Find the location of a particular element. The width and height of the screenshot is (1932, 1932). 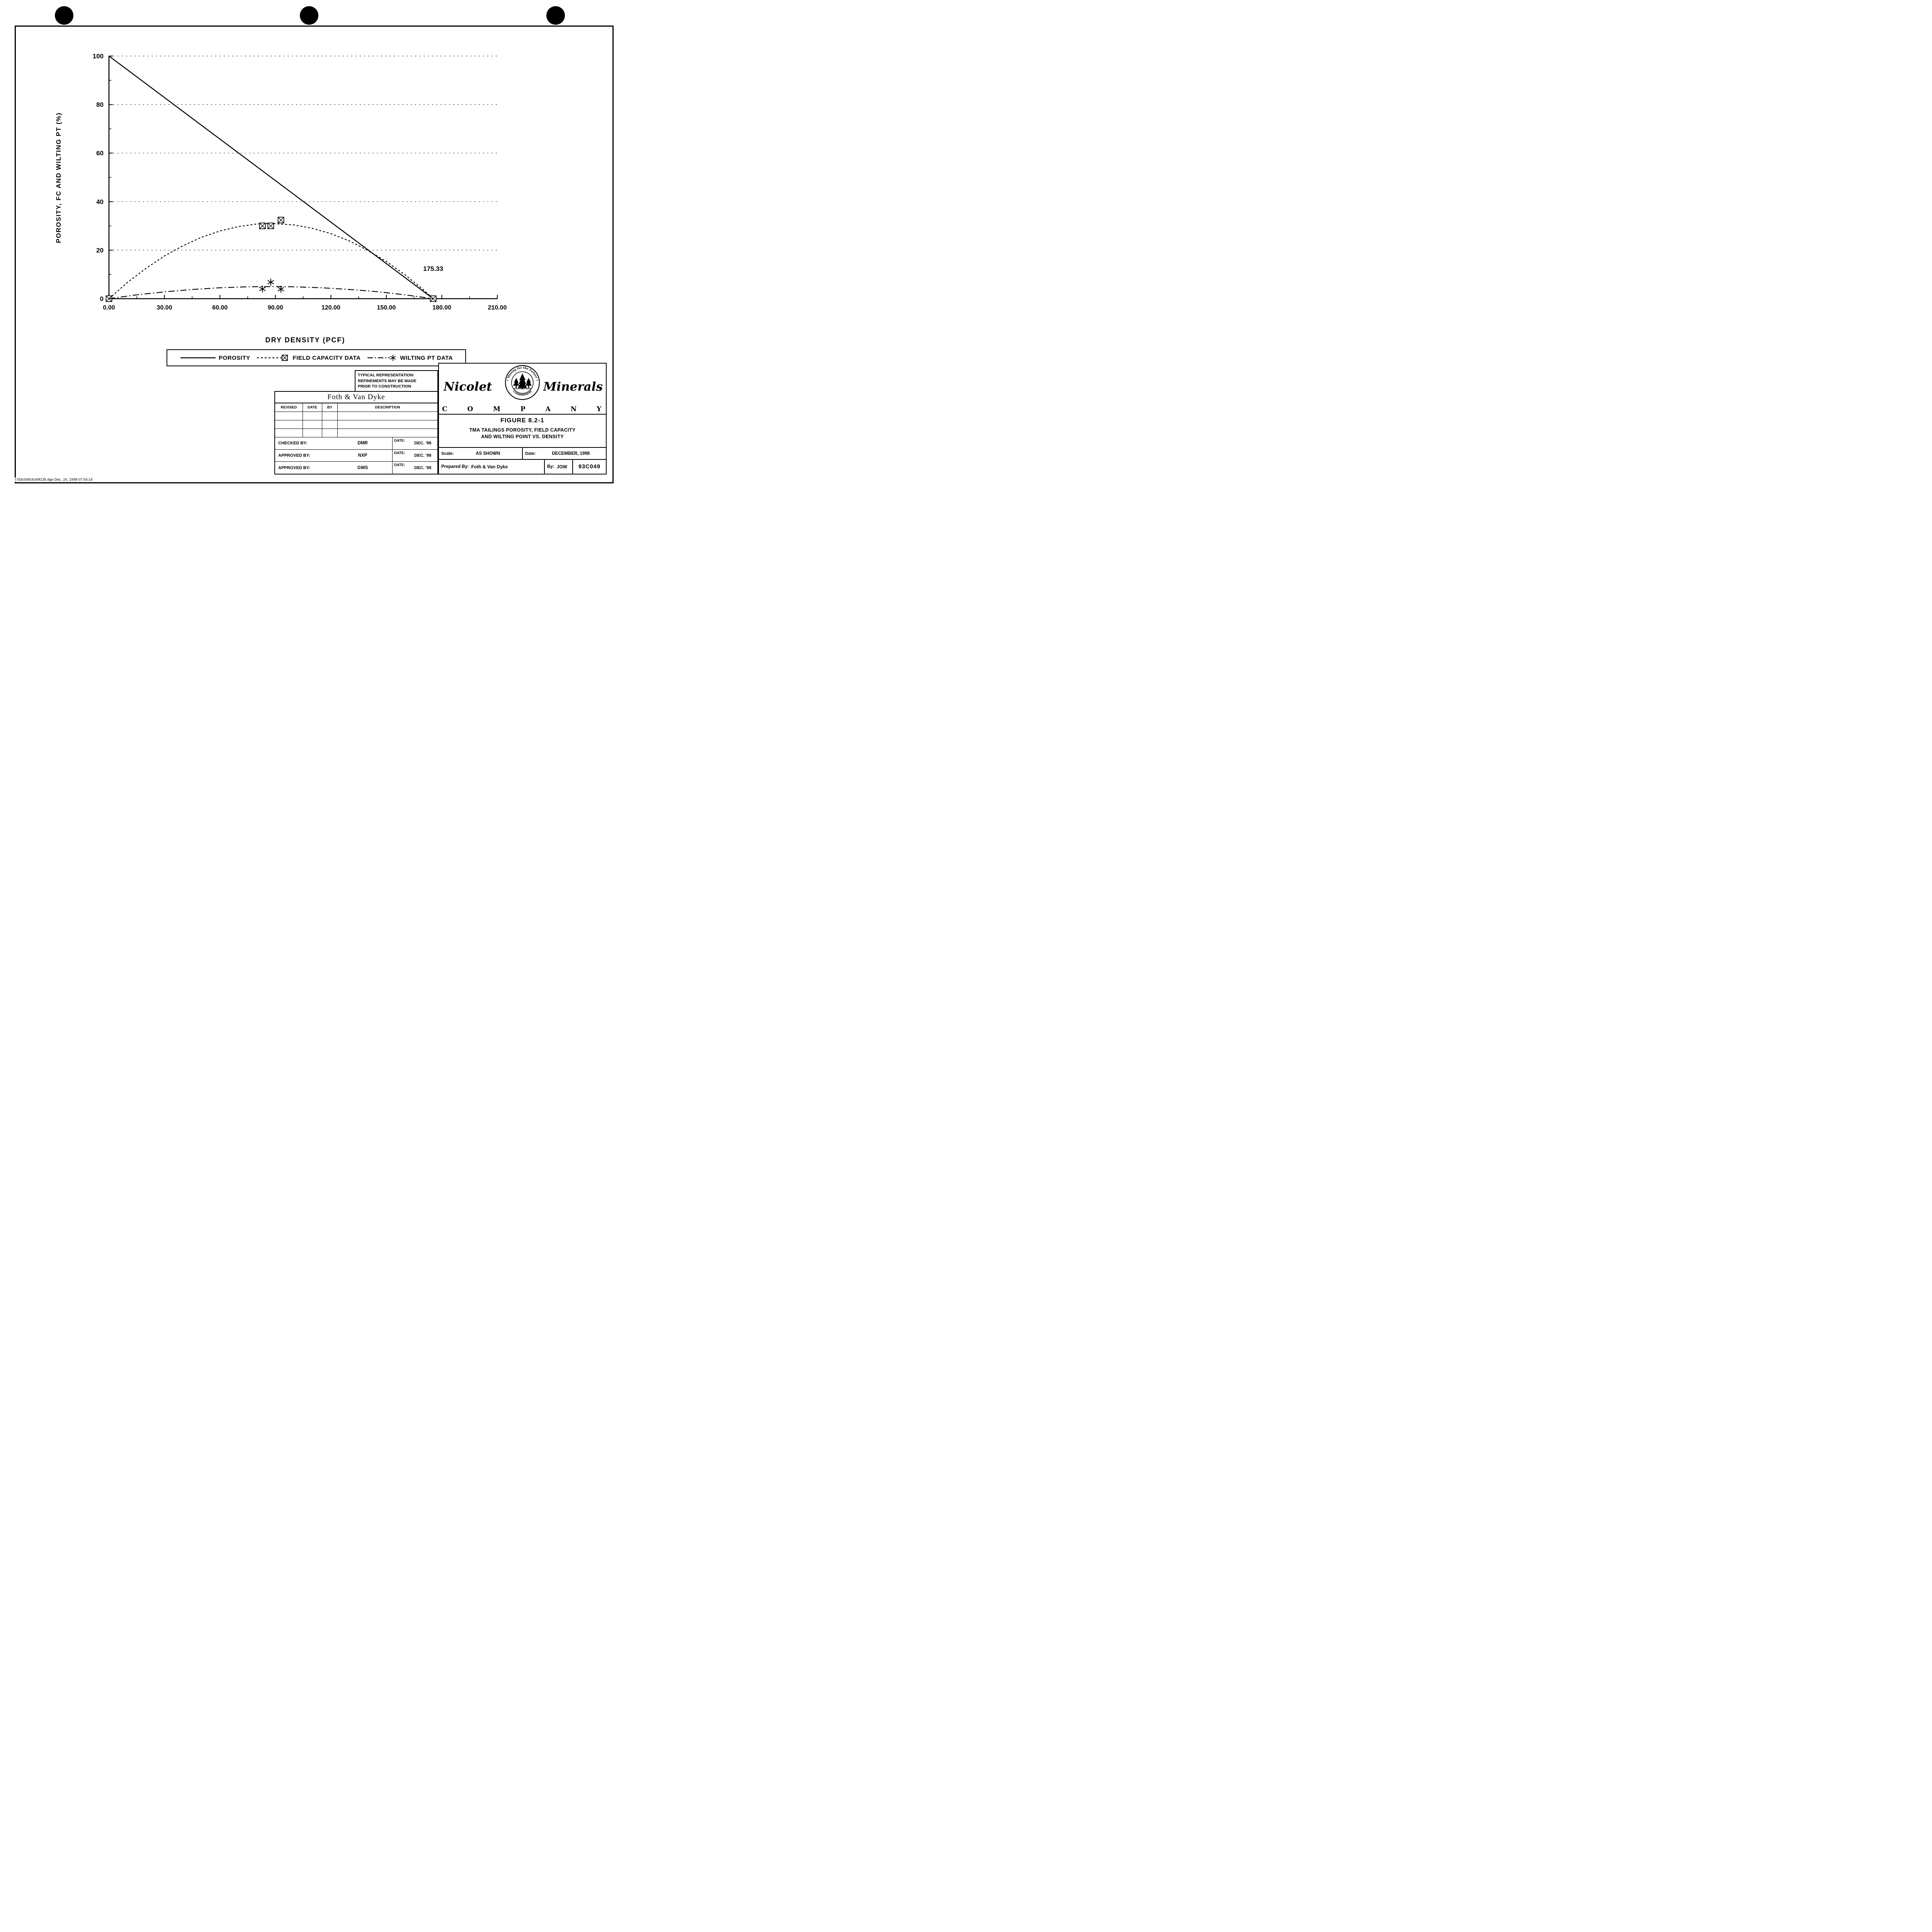

col-revised: REVISED is located at coordinates (289, 407).